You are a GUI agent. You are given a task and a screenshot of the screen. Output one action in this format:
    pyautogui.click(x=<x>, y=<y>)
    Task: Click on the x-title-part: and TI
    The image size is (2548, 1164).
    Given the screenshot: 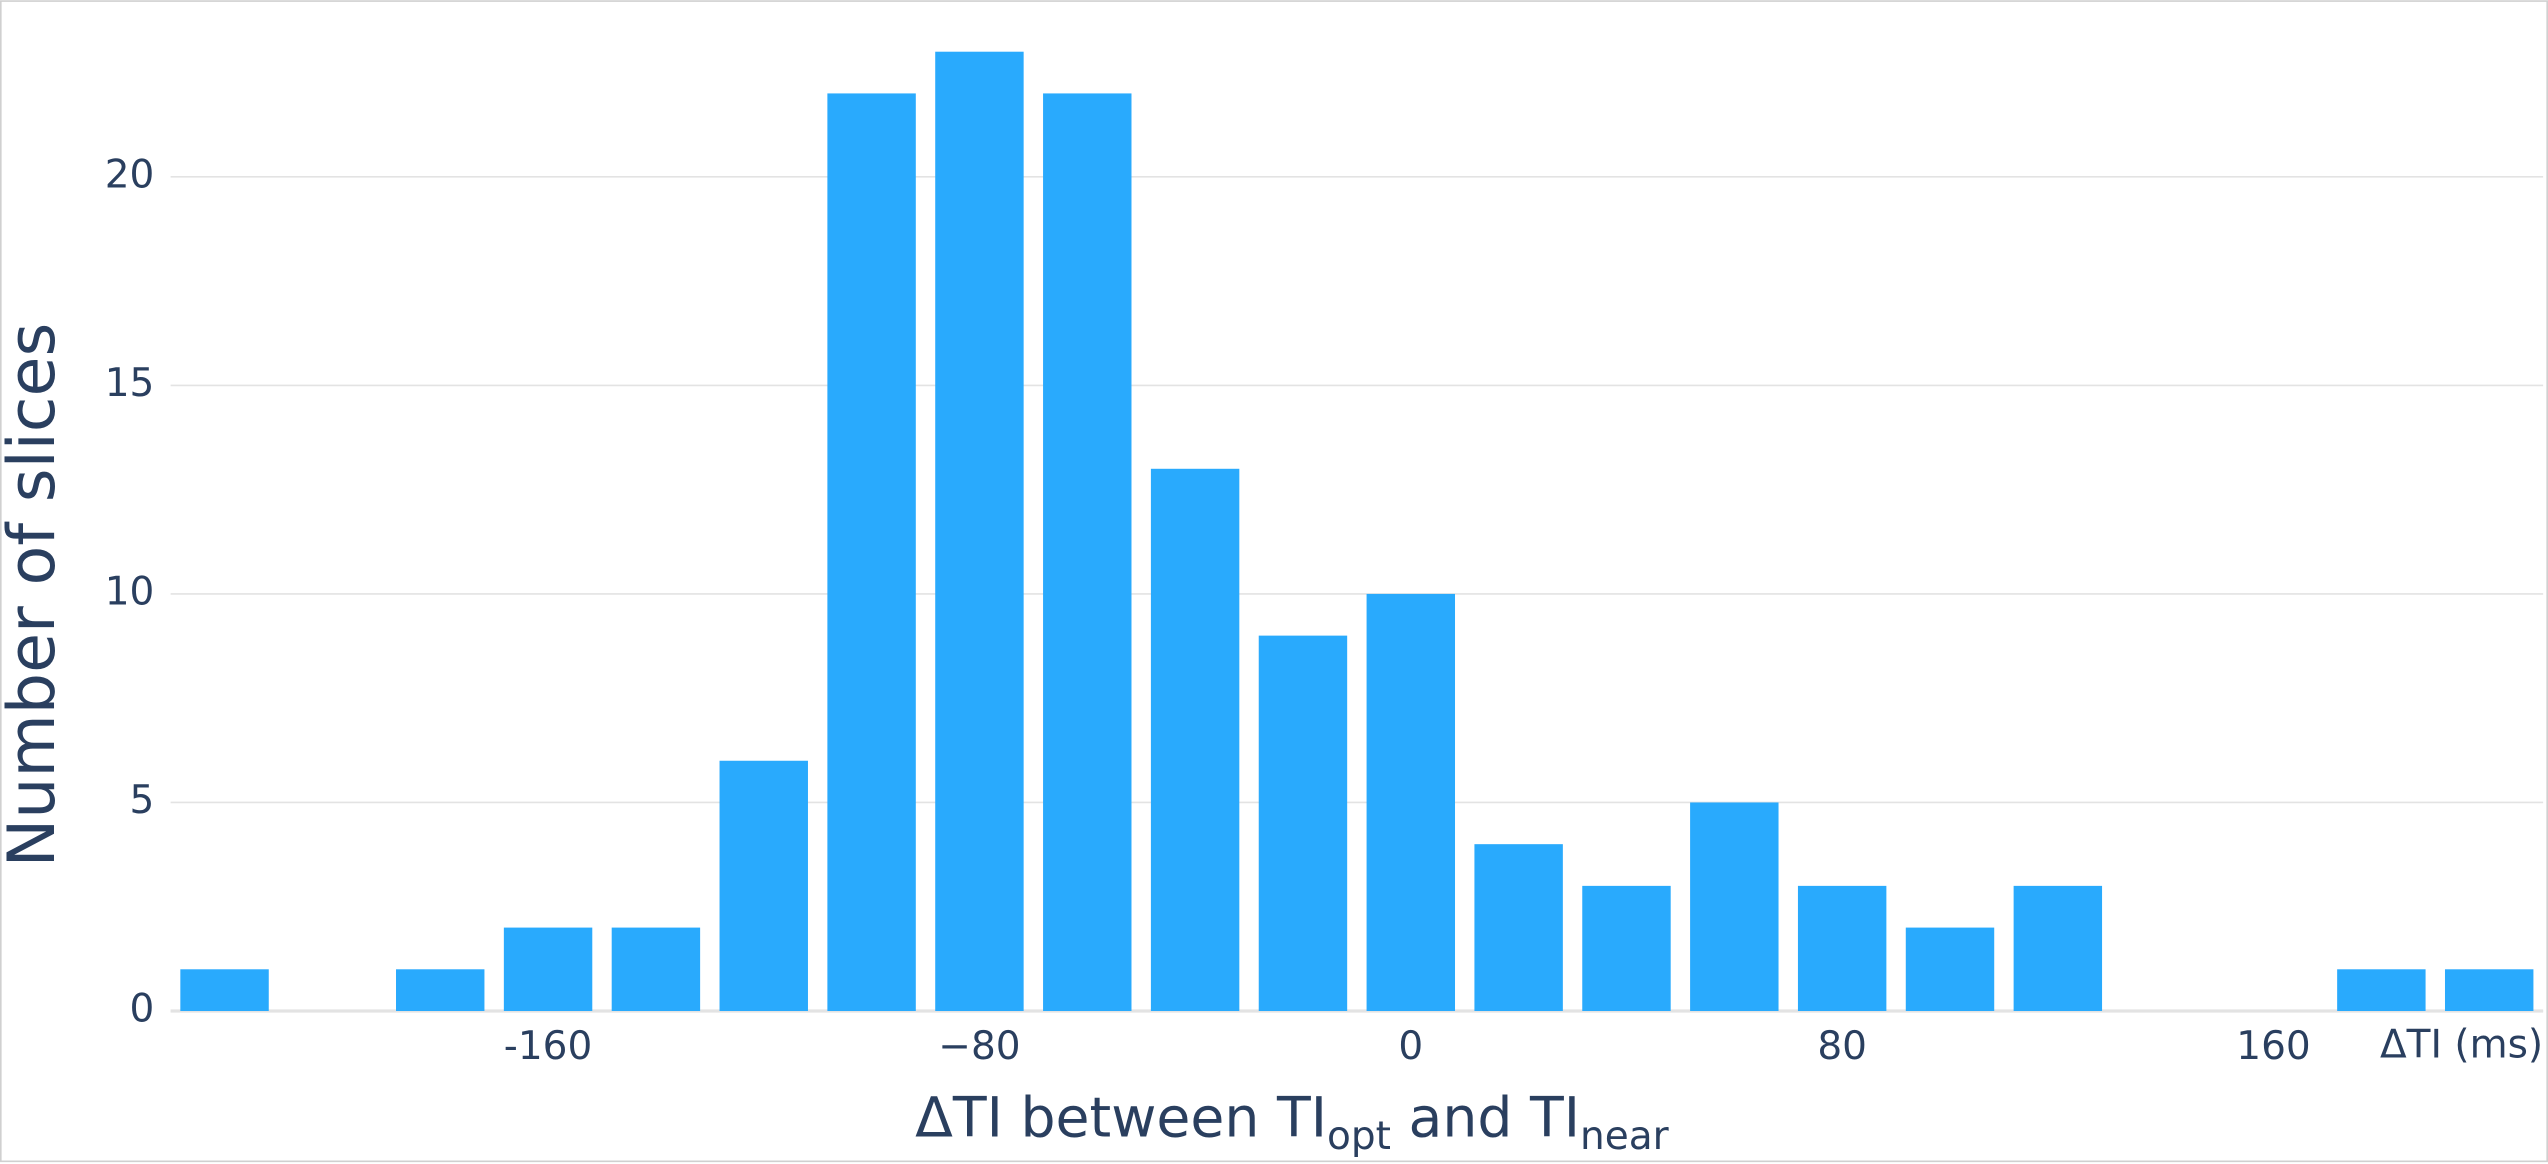 What is the action you would take?
    pyautogui.click(x=1485, y=1119)
    